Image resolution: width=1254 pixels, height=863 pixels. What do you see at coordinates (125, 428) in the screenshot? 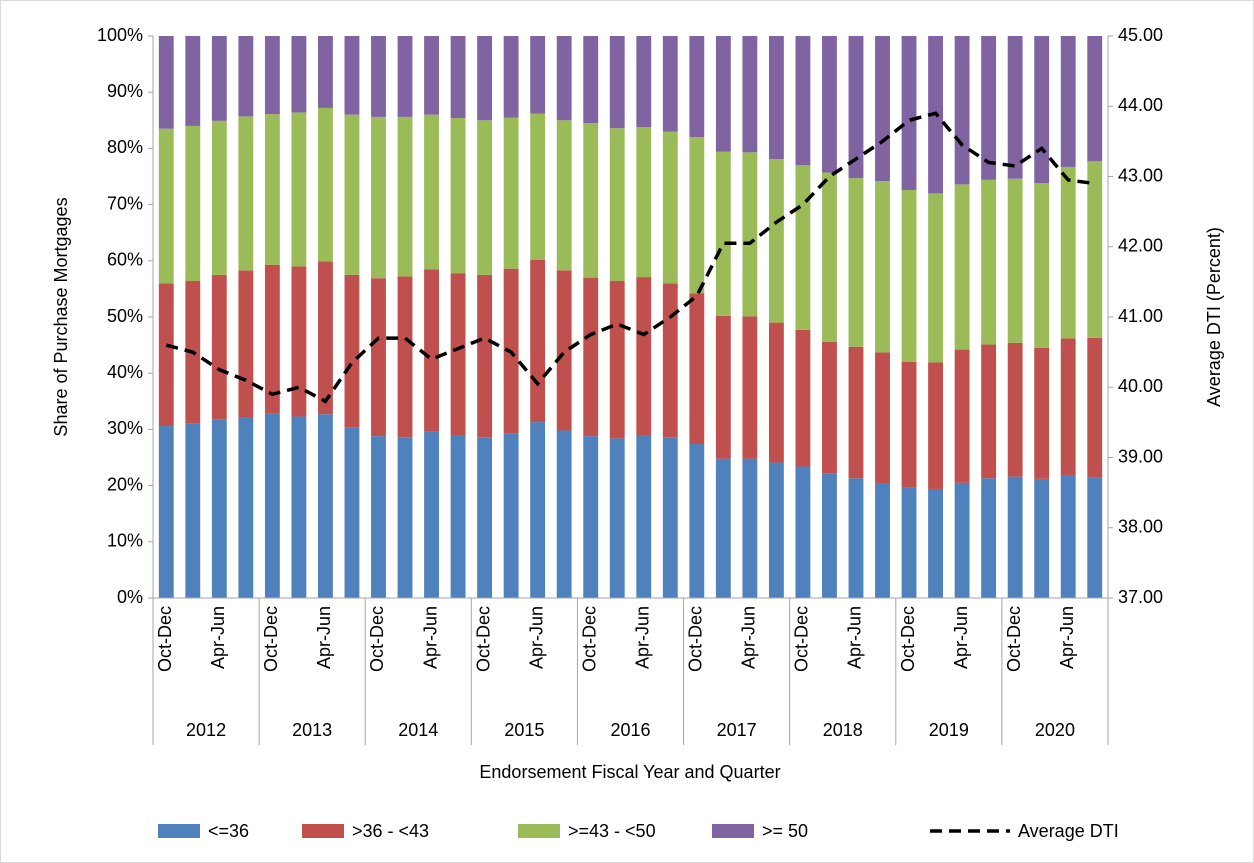
I see `y-tick-label: 30%` at bounding box center [125, 428].